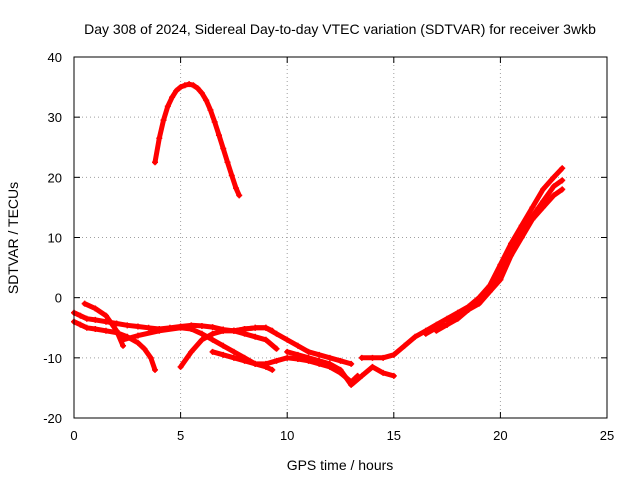 The image size is (640, 480). What do you see at coordinates (52, 418) in the screenshot?
I see `y-tick-label: -20` at bounding box center [52, 418].